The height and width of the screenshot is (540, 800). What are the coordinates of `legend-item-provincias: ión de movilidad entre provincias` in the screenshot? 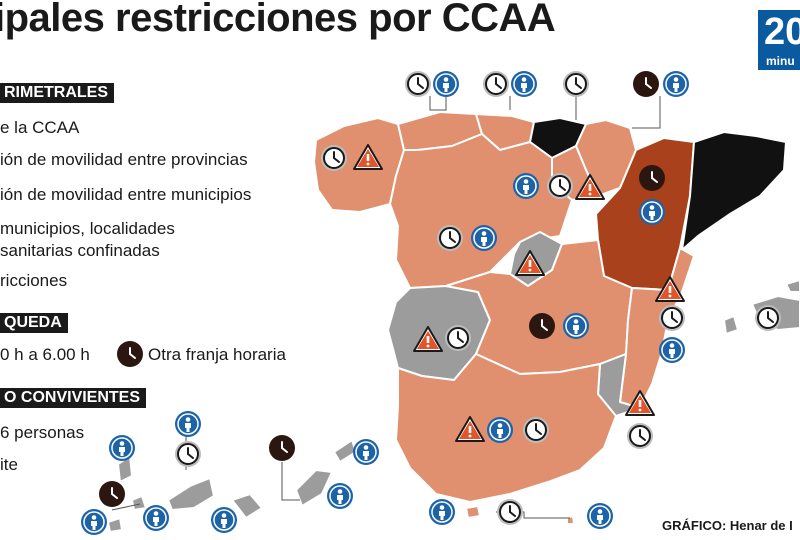 It's located at (124, 159).